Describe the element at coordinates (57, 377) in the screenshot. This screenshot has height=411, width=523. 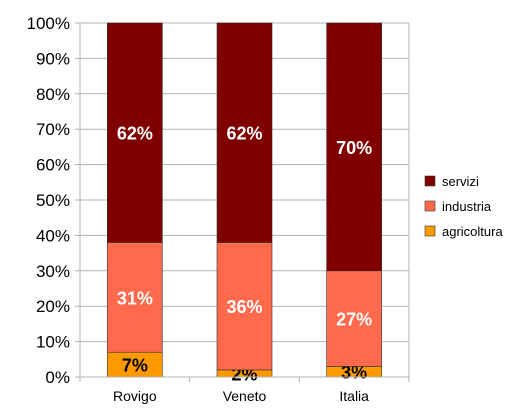
I see `y-tick-label: 0%` at that location.